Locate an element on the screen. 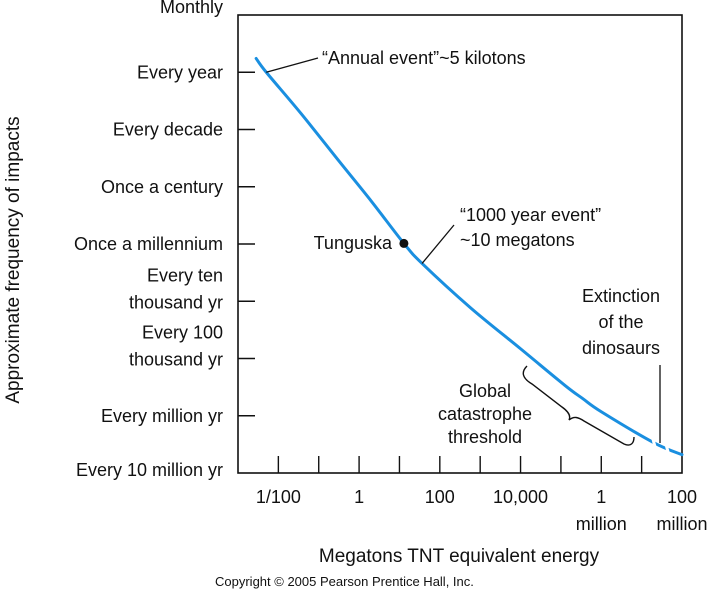 Image resolution: width=717 pixels, height=593 pixels. millennium-event-label: “1000 year event” is located at coordinates (530, 215).